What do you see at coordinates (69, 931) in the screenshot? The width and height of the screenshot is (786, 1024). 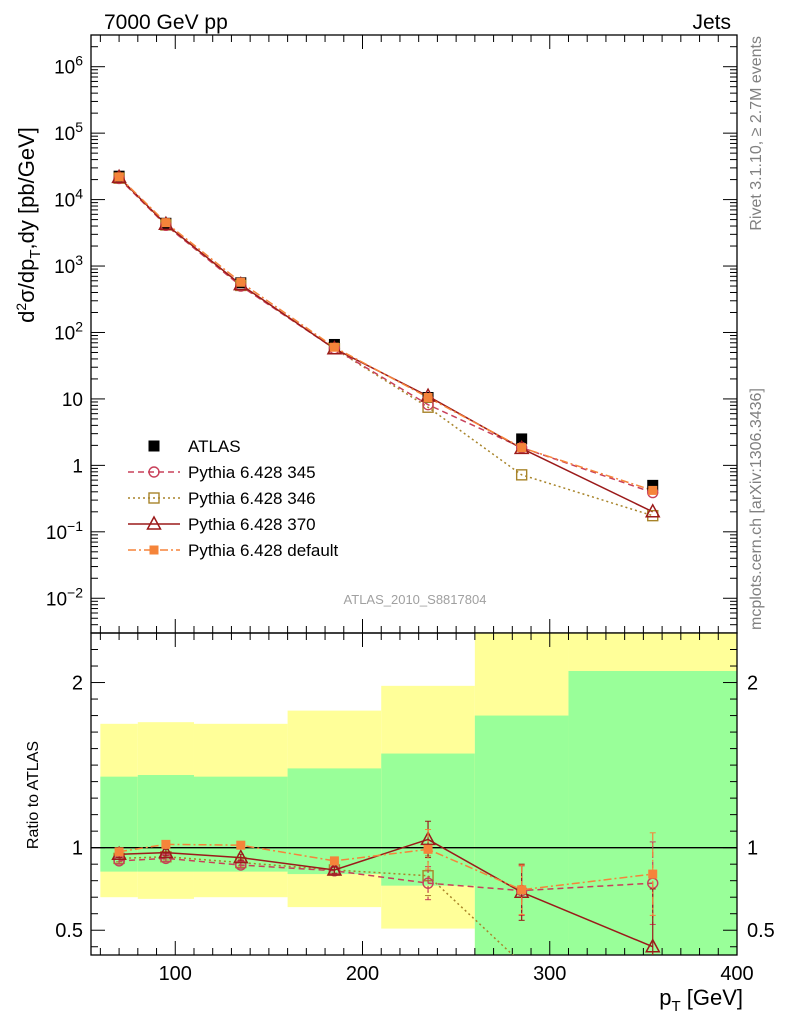 I see `ratio-ytick-label-left-0: 0.5` at bounding box center [69, 931].